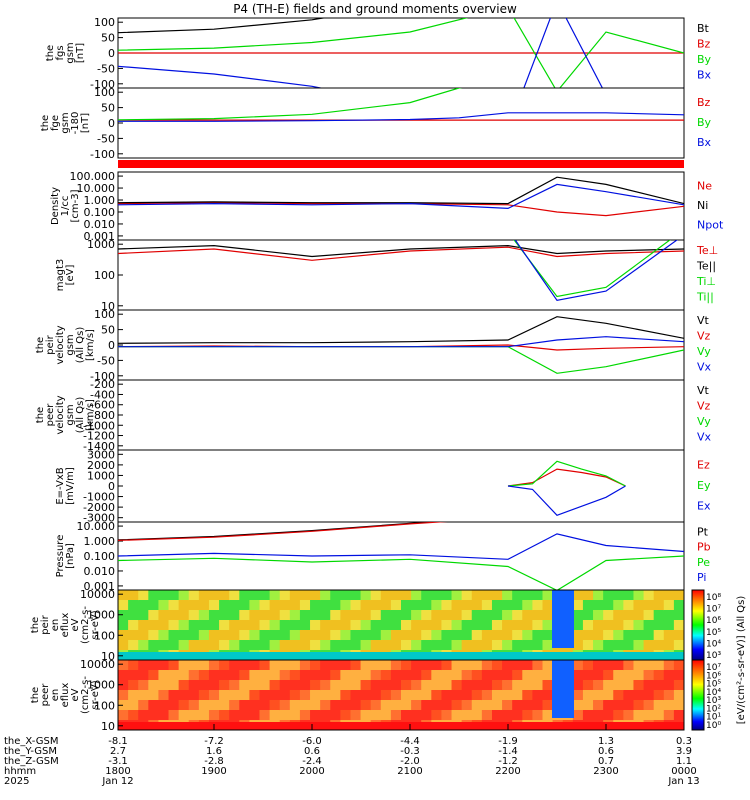 This screenshot has height=800, width=750. I want to click on y-tick-label: 1000, so click(101, 244).